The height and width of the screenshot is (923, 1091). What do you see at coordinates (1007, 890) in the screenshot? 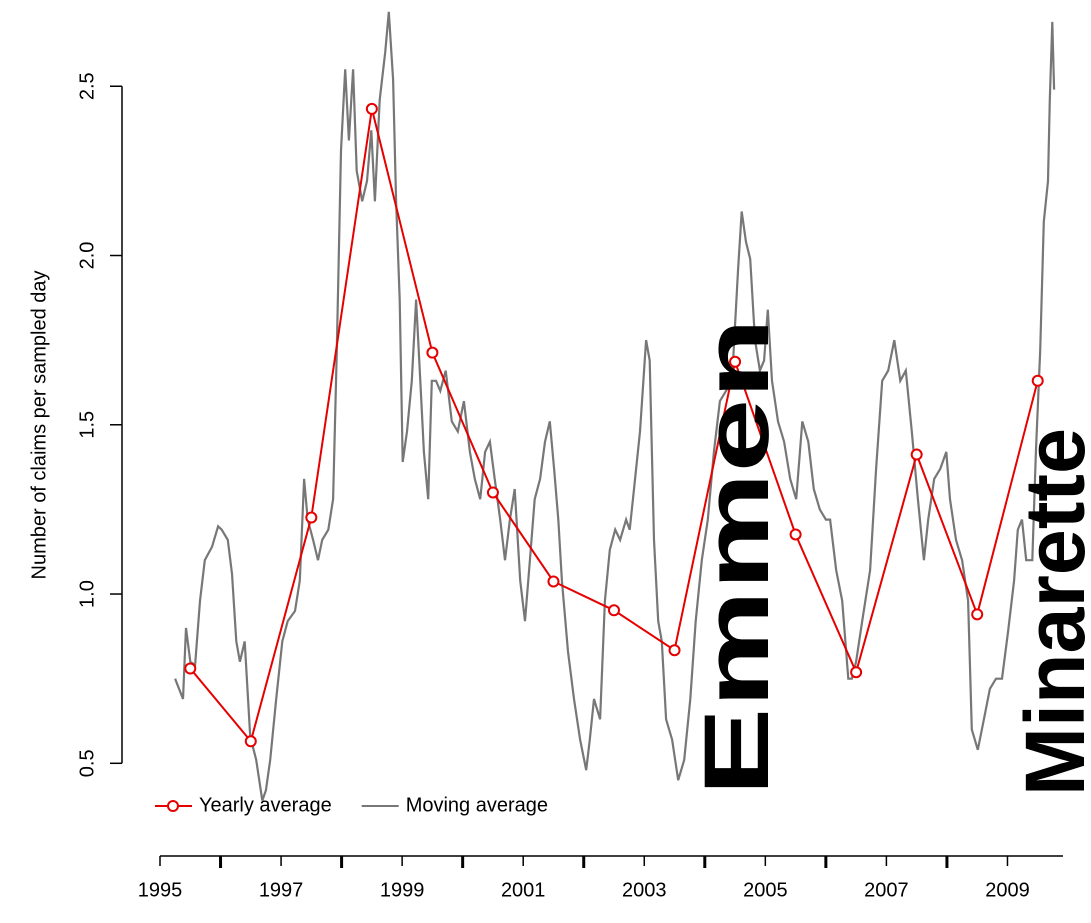
I see `x-tick-label: 2009` at bounding box center [1007, 890].